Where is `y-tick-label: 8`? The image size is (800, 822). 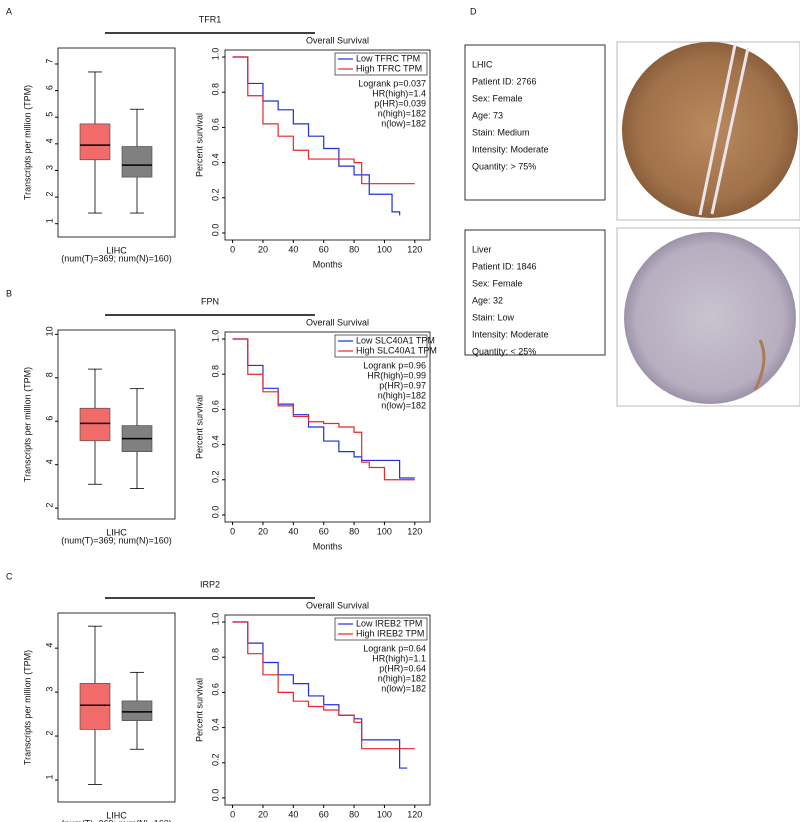 y-tick-label: 8 is located at coordinates (49, 374).